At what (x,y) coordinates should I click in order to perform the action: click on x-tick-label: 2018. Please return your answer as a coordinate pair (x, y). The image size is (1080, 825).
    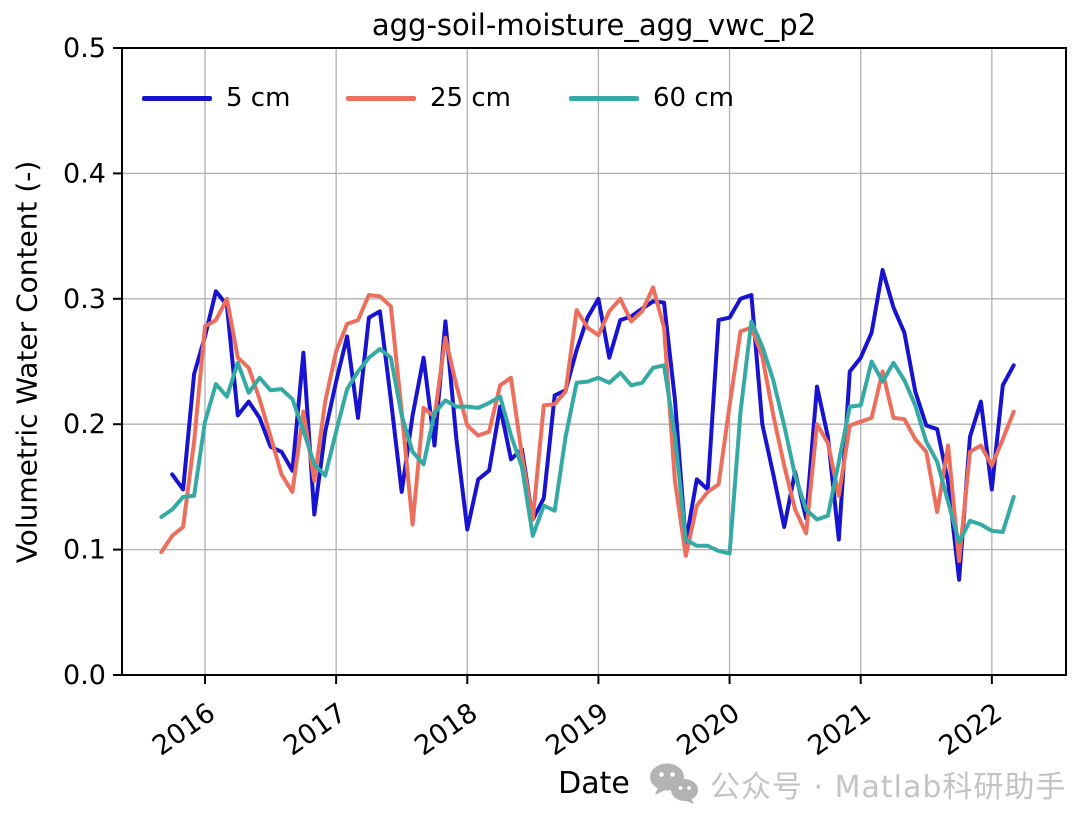
    Looking at the image, I should click on (446, 729).